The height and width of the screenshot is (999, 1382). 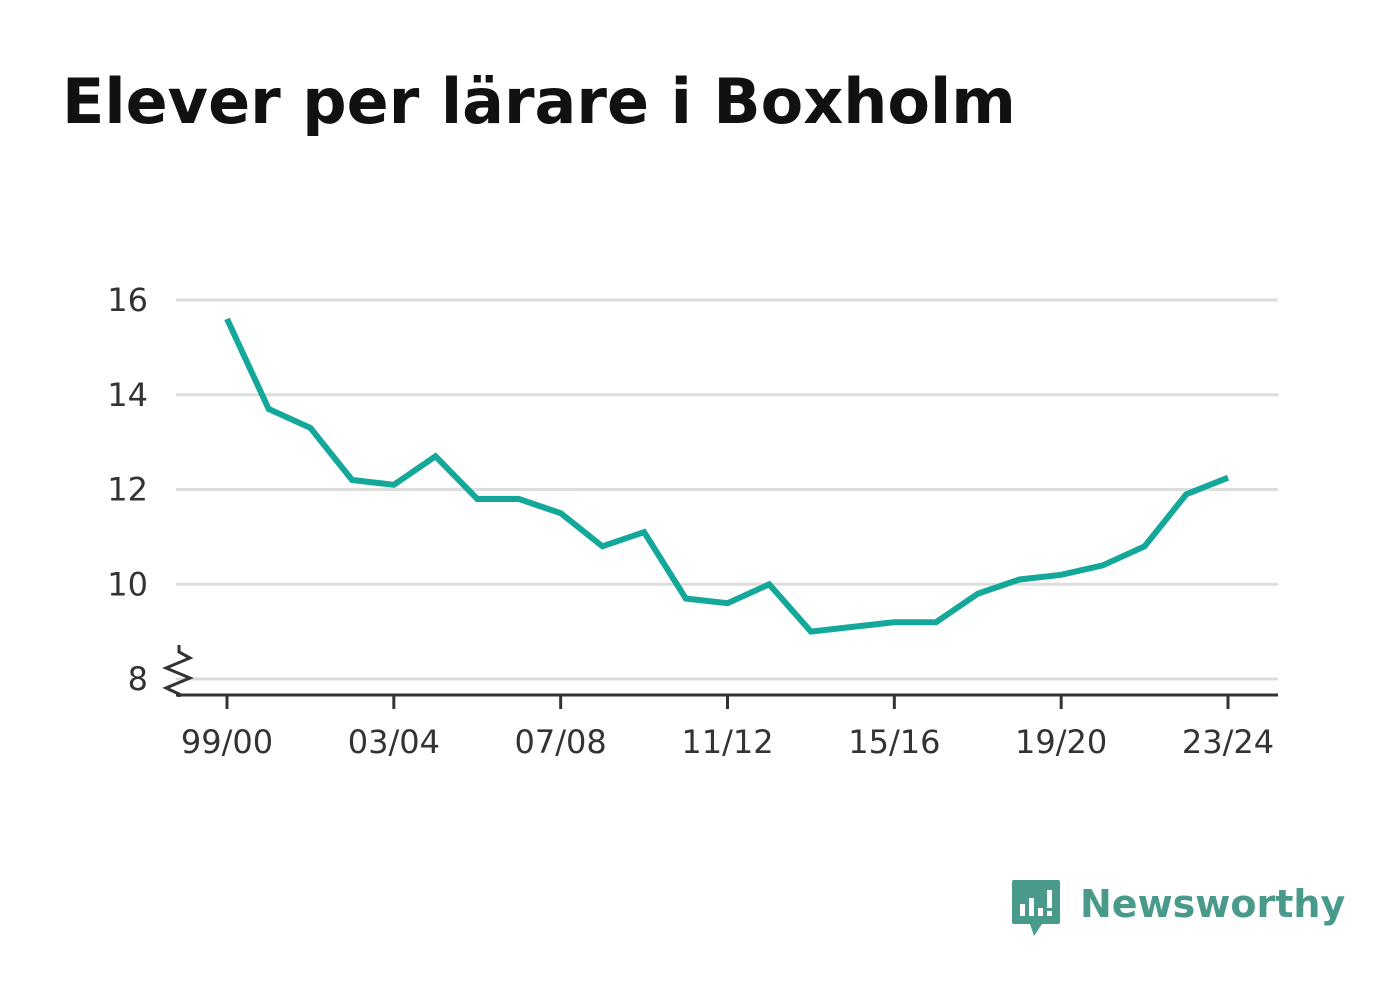 I want to click on y-tick-labels: 8 10 12 14 16, so click(x=127, y=489).